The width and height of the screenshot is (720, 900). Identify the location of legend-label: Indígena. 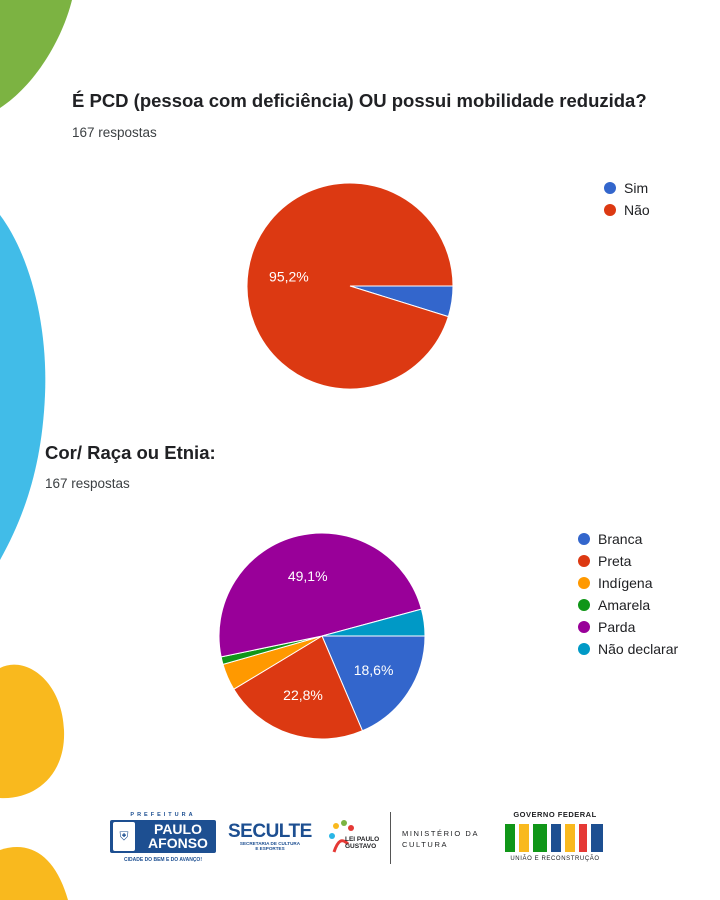
(625, 583).